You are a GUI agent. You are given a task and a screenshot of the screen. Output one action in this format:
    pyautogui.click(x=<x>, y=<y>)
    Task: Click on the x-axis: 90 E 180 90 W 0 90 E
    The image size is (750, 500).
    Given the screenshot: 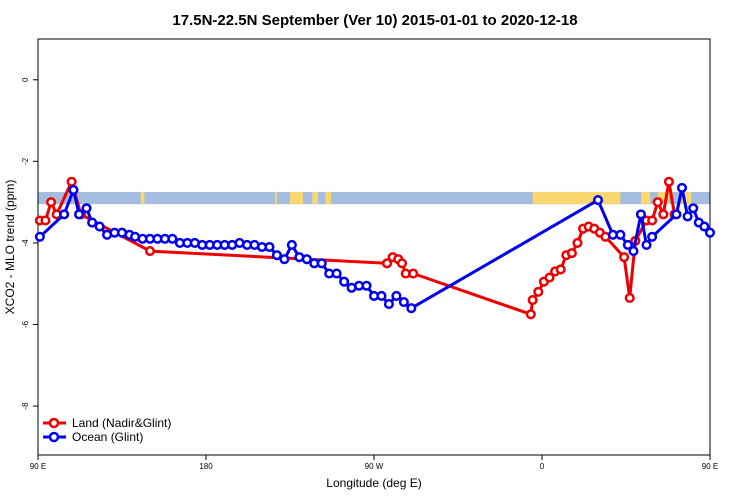 What is the action you would take?
    pyautogui.click(x=374, y=463)
    